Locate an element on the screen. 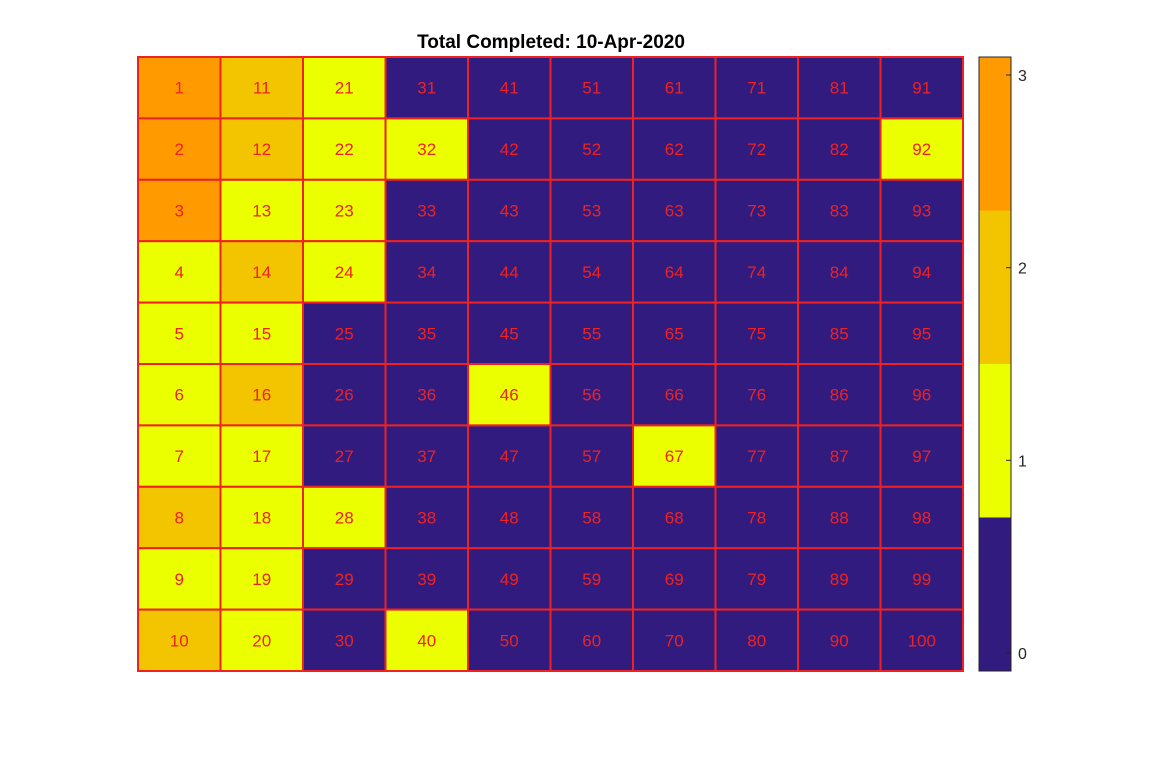 This screenshot has width=1152, height=759. heatmap-cell-label: 98 is located at coordinates (921, 518).